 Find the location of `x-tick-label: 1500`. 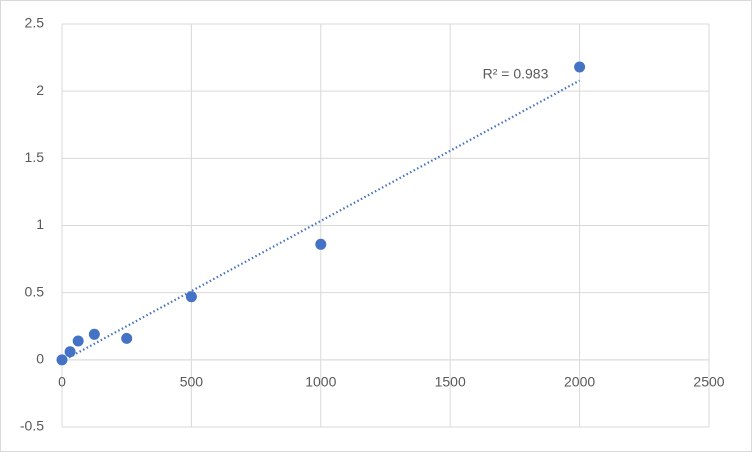

x-tick-label: 1500 is located at coordinates (450, 382).